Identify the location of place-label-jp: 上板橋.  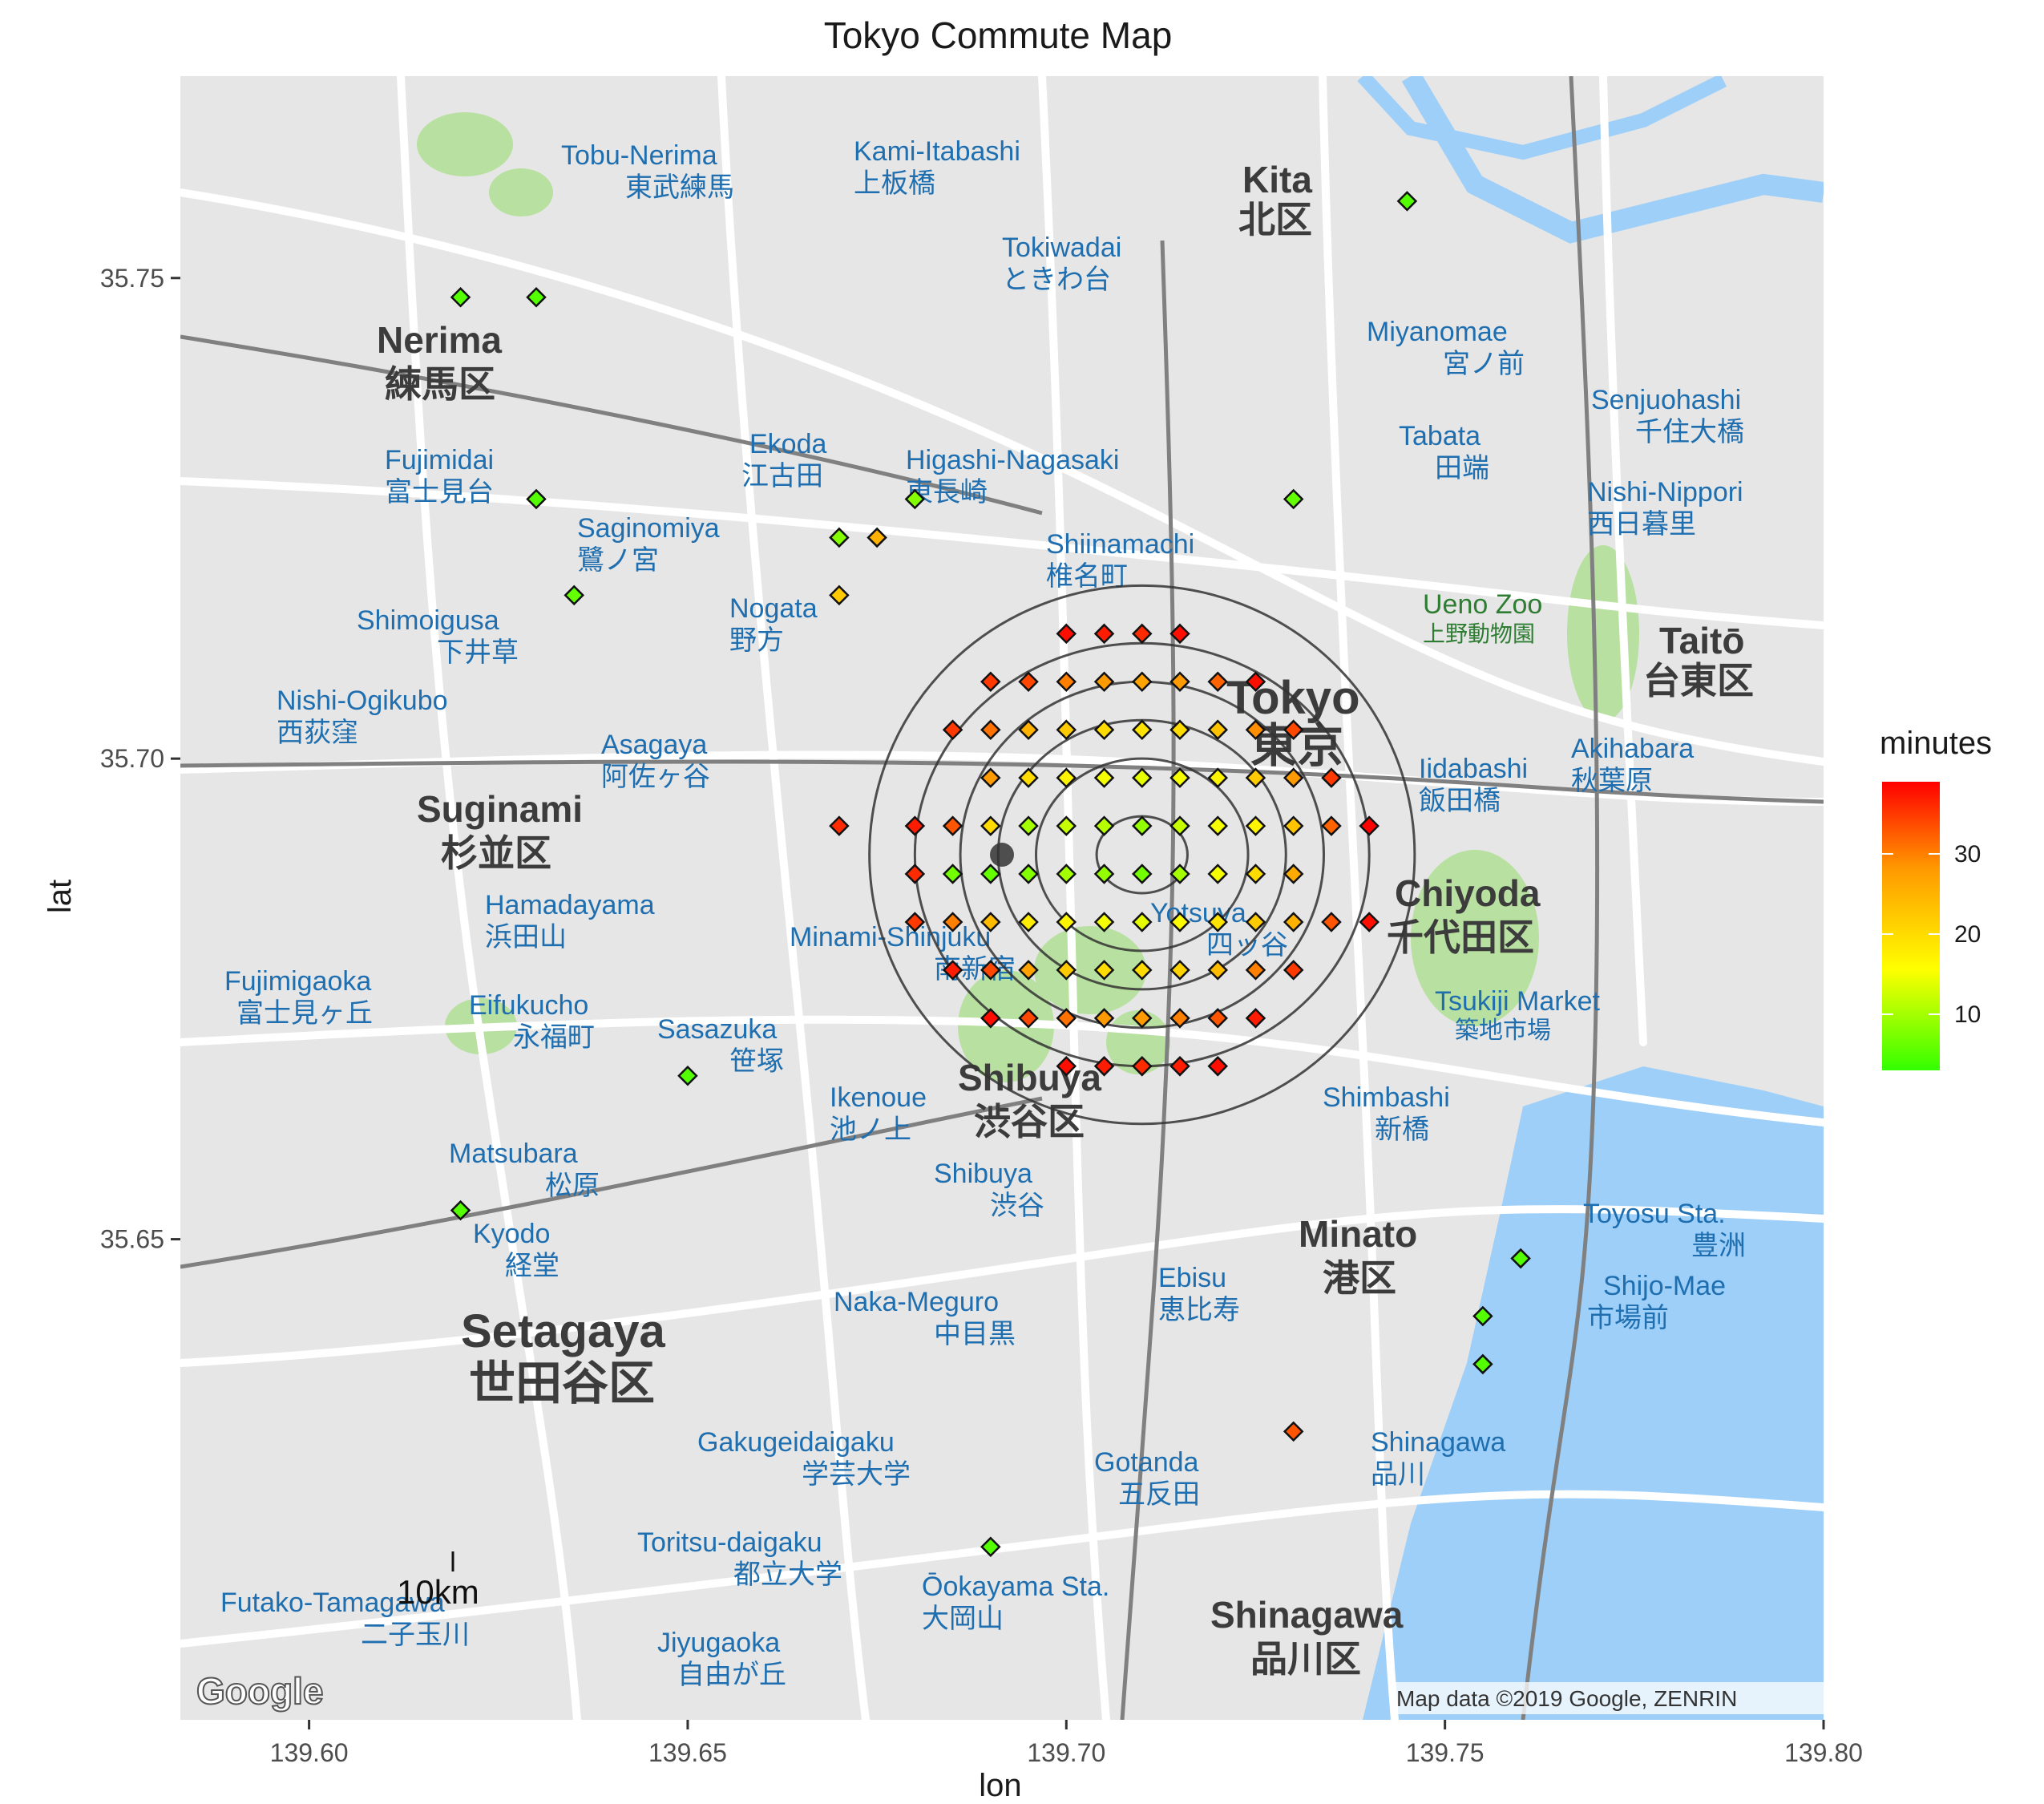
(894, 183).